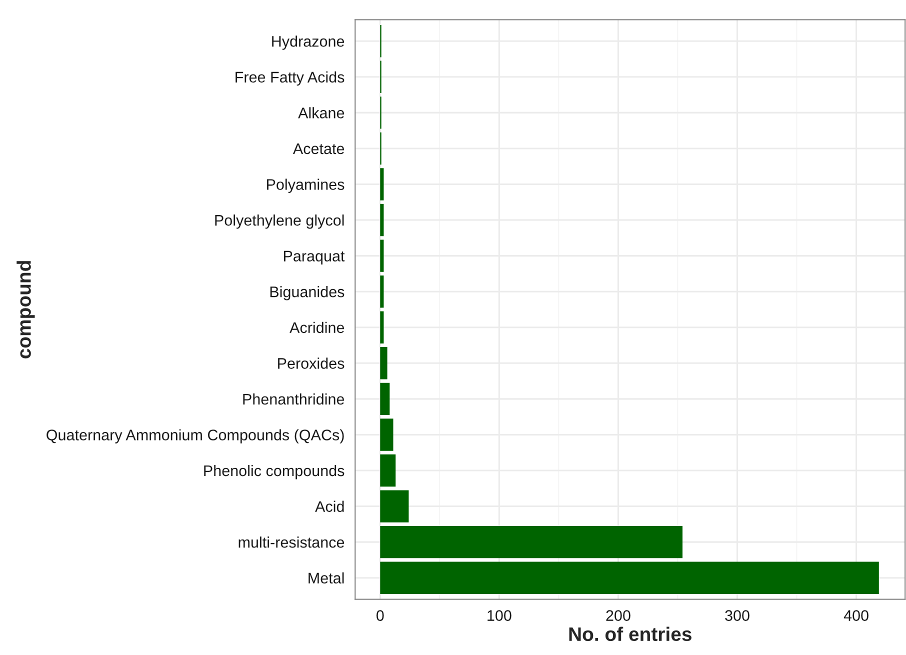  Describe the element at coordinates (856, 615) in the screenshot. I see `x-tick-label: 400` at that location.